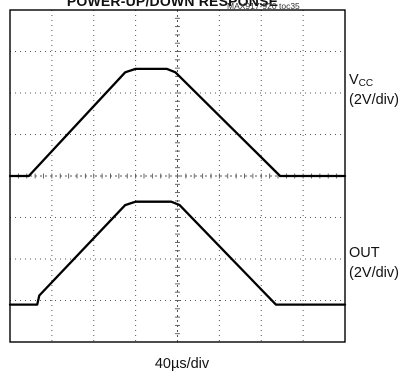 This screenshot has width=404, height=381. What do you see at coordinates (172, 4) in the screenshot?
I see `chart-title: POWER-UP/DOWN RESPONSE` at bounding box center [172, 4].